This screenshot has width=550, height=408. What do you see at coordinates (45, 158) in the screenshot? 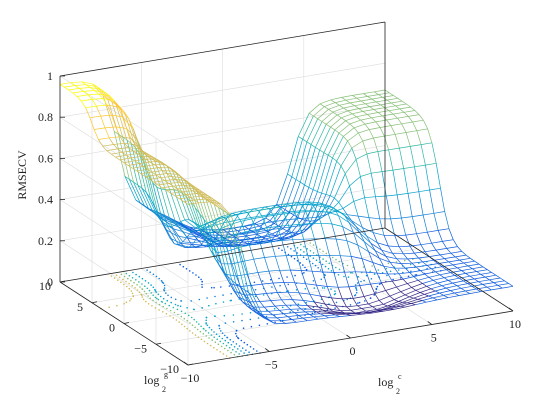
I see `z-tick-label: 0.6` at bounding box center [45, 158].